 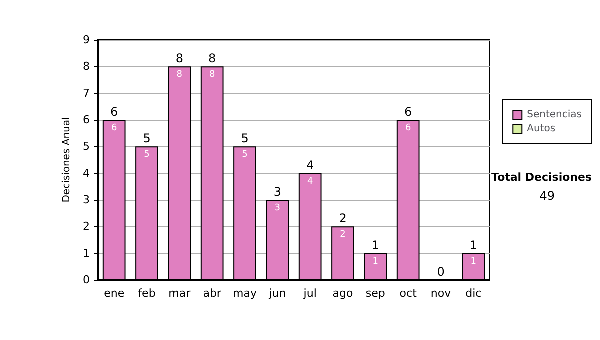 What do you see at coordinates (86, 200) in the screenshot?
I see `y-tick-label: 3` at bounding box center [86, 200].